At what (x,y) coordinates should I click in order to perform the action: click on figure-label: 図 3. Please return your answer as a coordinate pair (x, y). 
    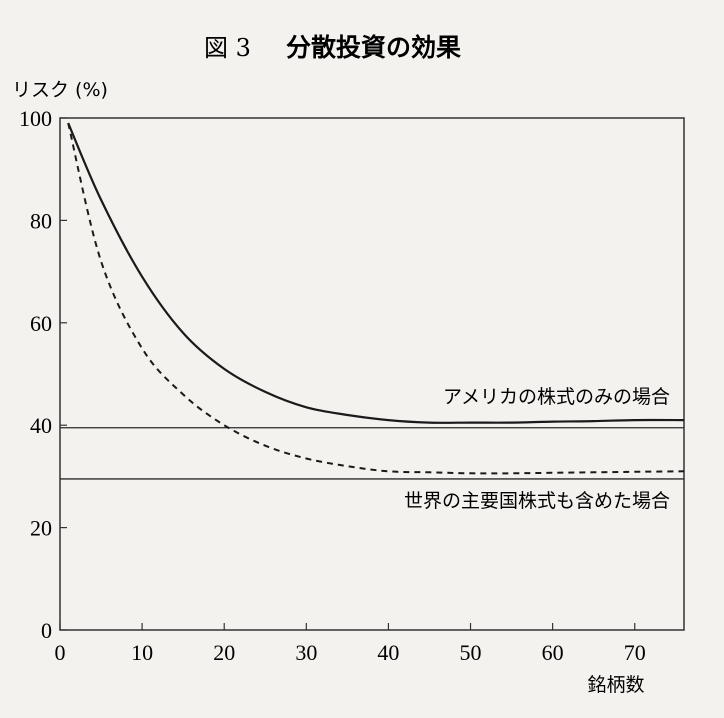
    Looking at the image, I should click on (227, 48).